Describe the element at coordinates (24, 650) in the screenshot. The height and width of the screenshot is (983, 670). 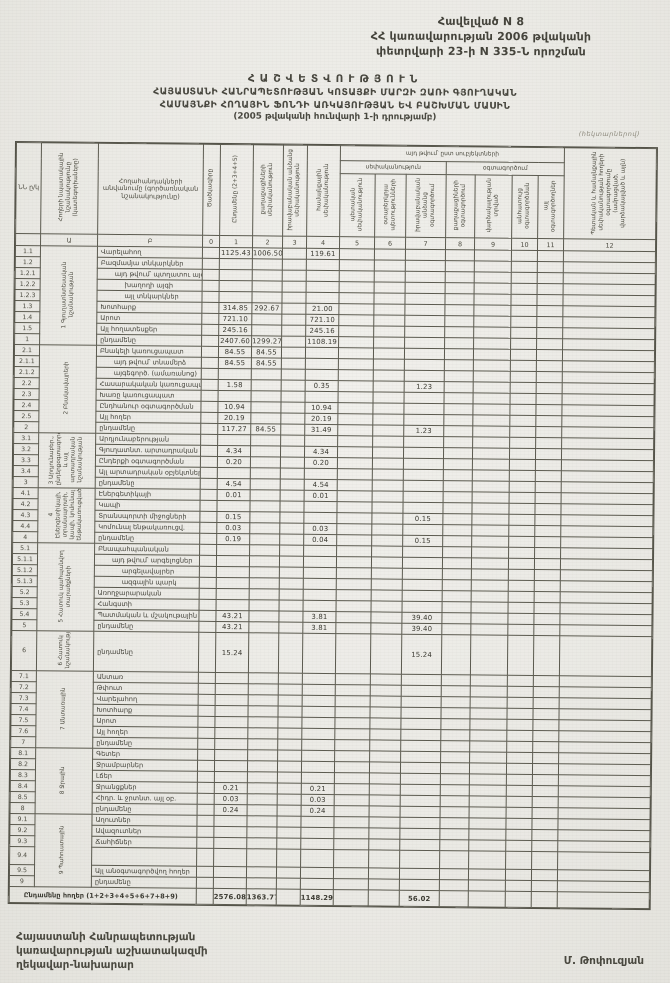
I see `row-code-cell: 6` at that location.